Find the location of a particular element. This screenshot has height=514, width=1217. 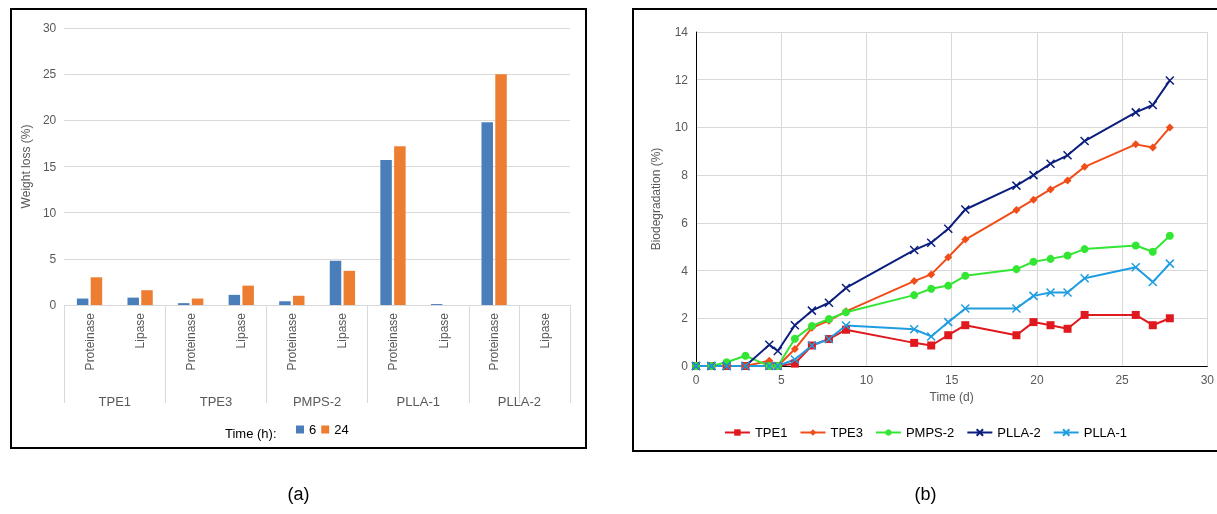

y-tick-label: 6 is located at coordinates (685, 222).